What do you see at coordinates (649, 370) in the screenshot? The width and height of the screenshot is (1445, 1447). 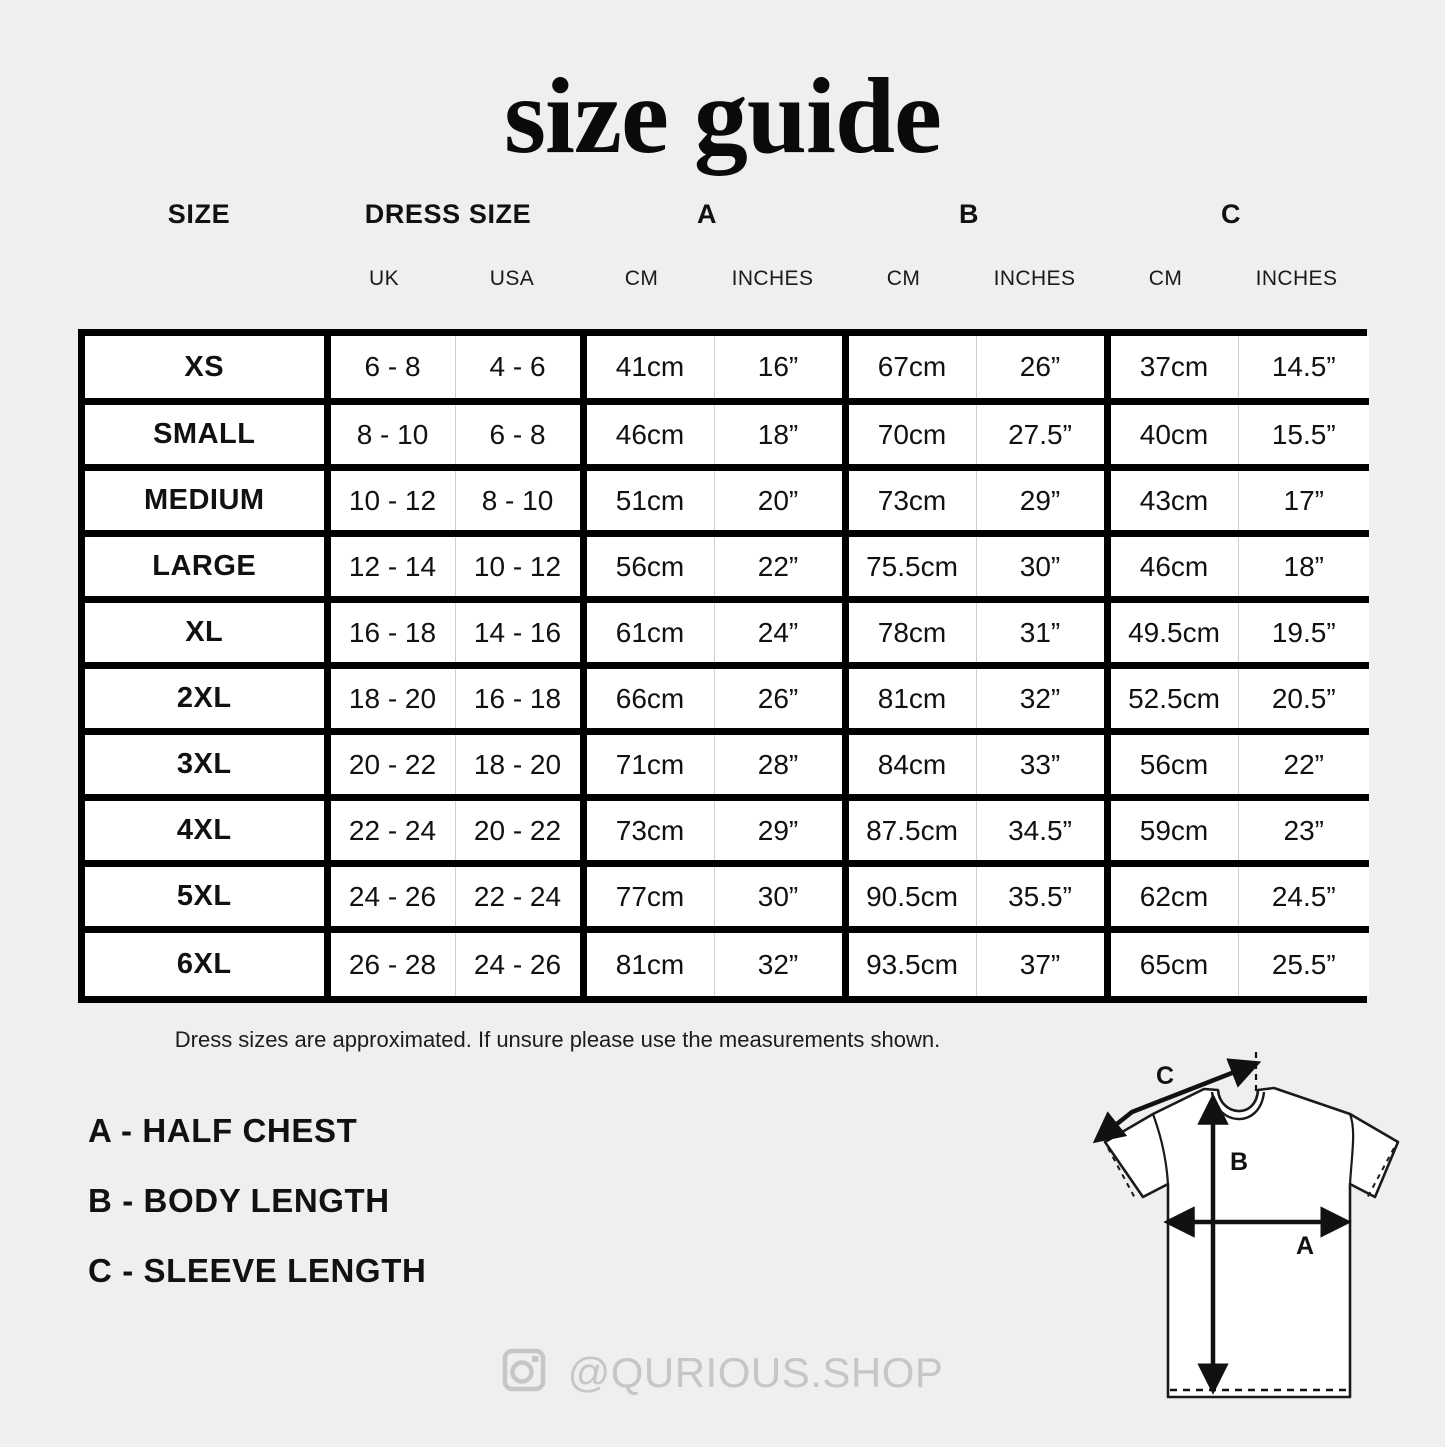 I see `cell-a_cm: 41cm` at bounding box center [649, 370].